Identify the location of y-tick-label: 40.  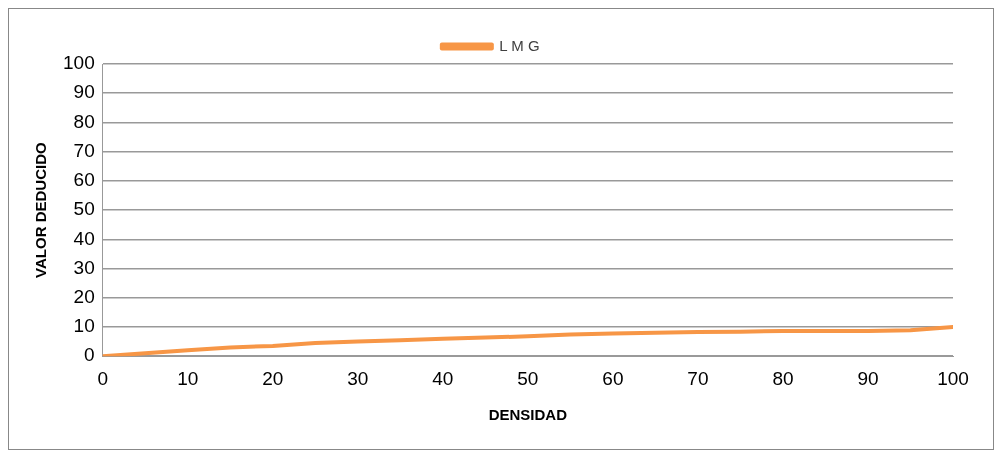
(84, 238).